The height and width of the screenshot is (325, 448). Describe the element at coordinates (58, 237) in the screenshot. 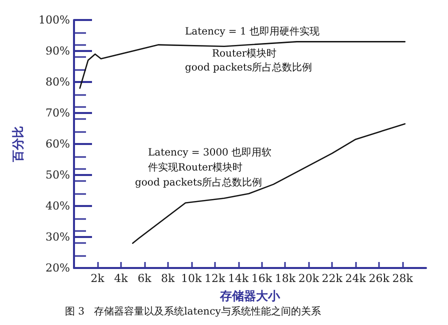

I see `y-tick-label: 30%` at that location.